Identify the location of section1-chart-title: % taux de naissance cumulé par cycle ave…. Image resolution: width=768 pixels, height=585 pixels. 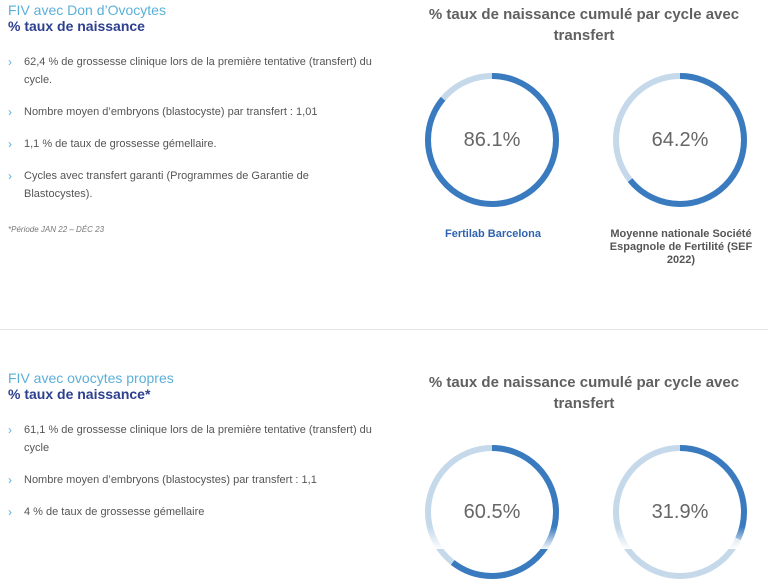
(584, 25).